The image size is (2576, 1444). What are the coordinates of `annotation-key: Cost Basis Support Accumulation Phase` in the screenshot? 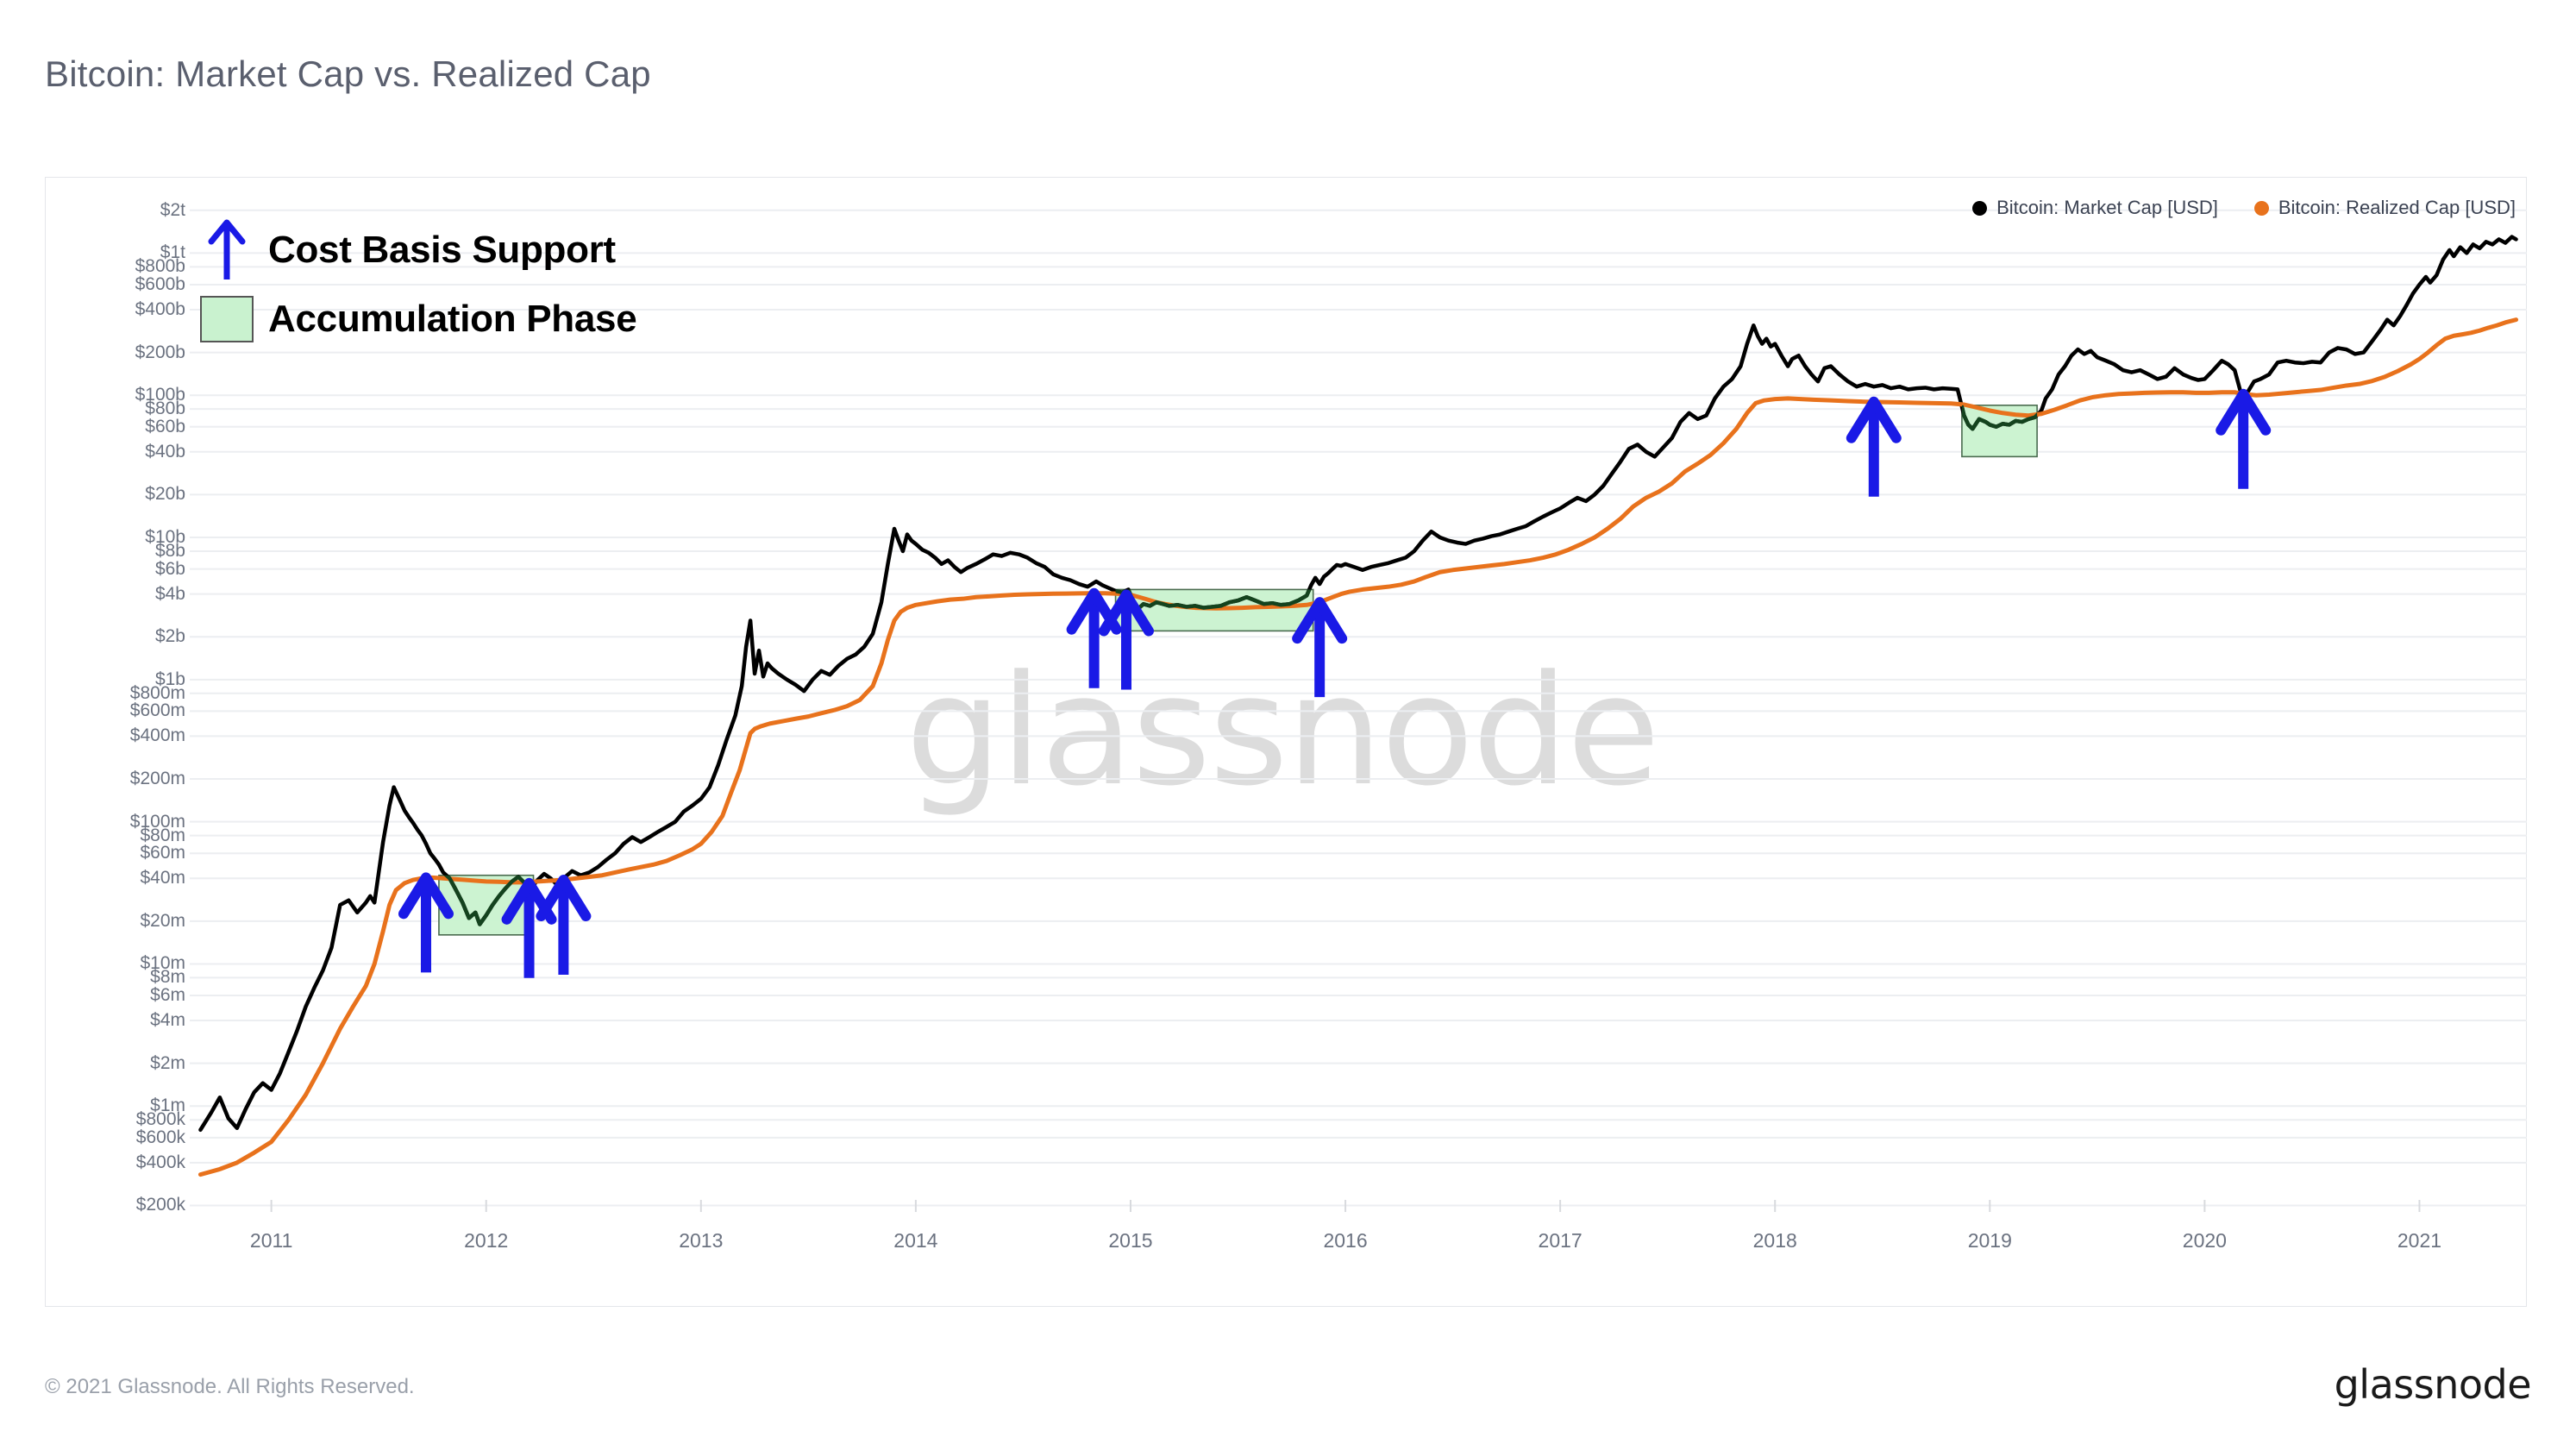 It's located at (411, 285).